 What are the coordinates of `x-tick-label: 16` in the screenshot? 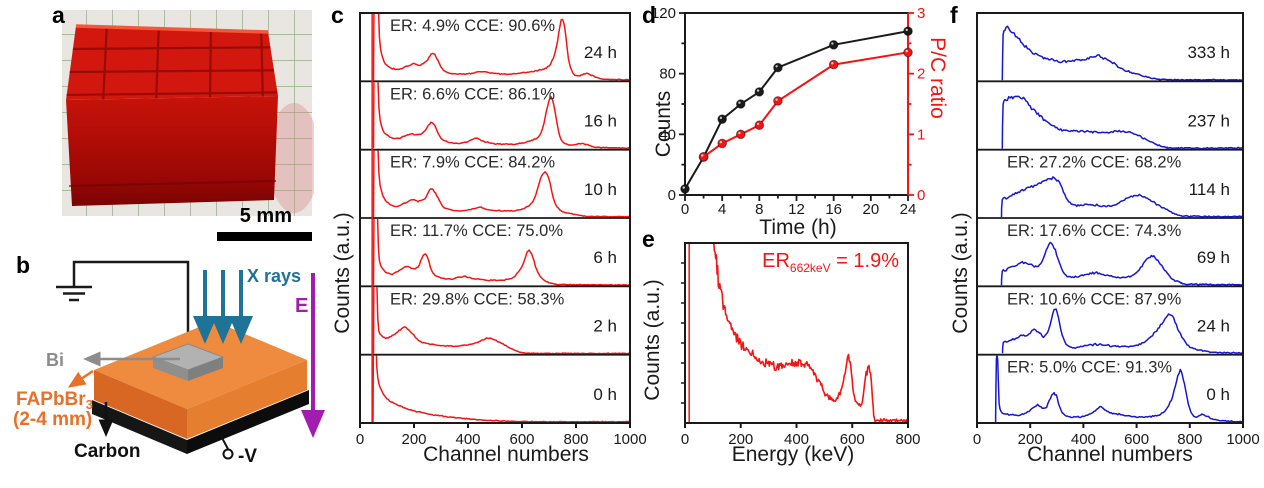 It's located at (833, 209).